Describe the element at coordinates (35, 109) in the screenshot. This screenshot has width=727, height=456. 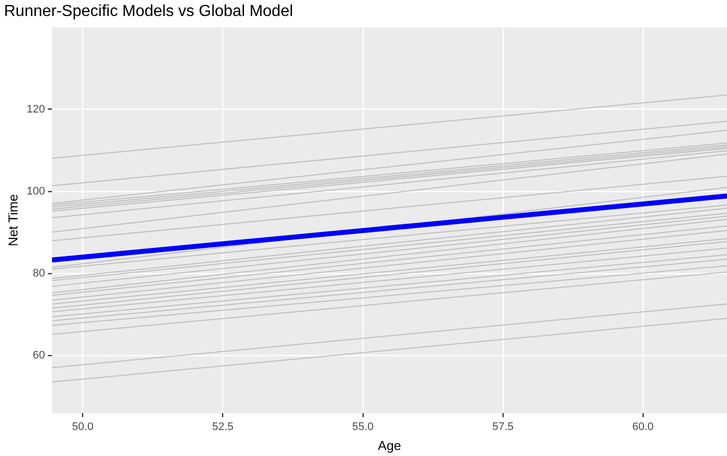
I see `y-tick-label: 120` at that location.